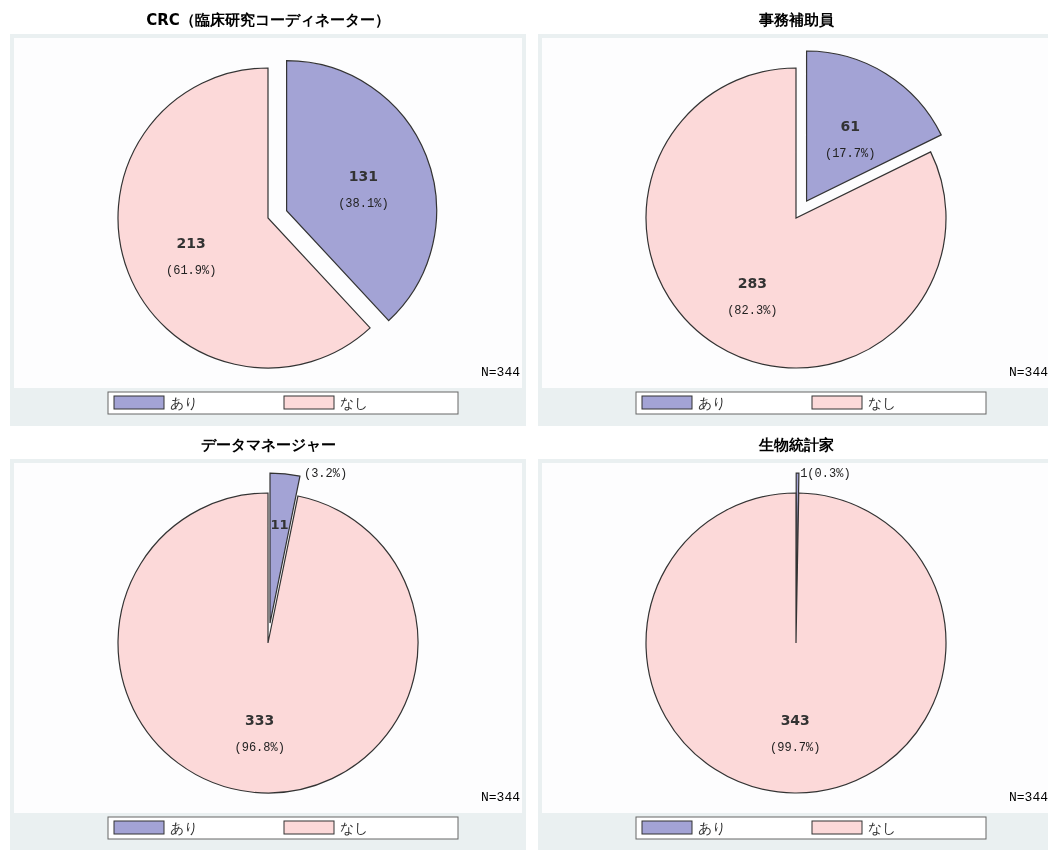 This screenshot has height=850, width=1056. Describe the element at coordinates (259, 734) in the screenshot. I see `data-label: 333 (96.8%)` at that location.